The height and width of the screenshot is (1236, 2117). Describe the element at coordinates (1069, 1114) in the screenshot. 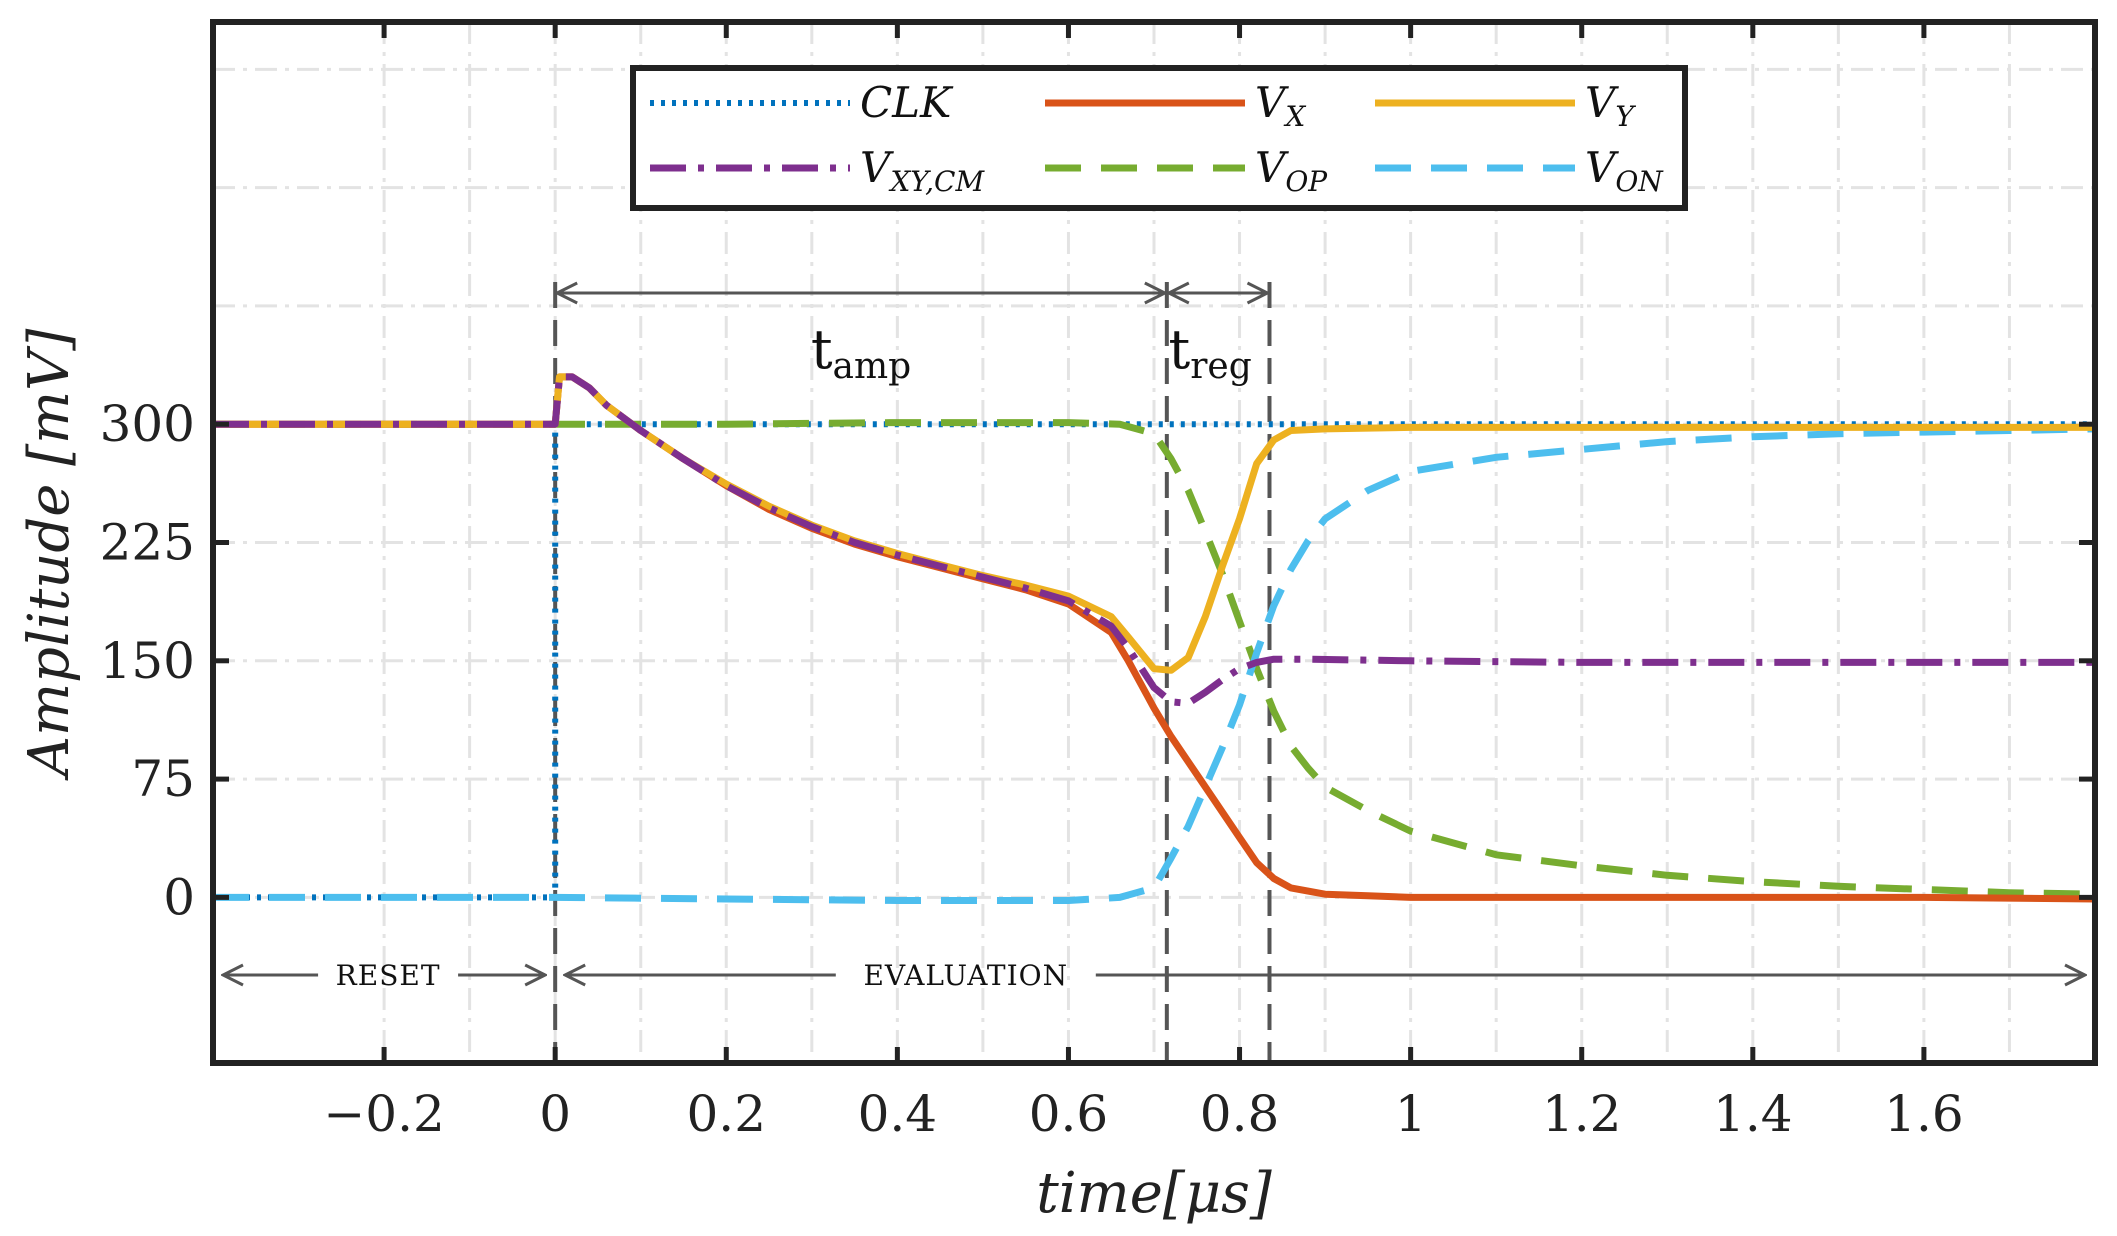

I see `x-tick-label: 0.6` at that location.